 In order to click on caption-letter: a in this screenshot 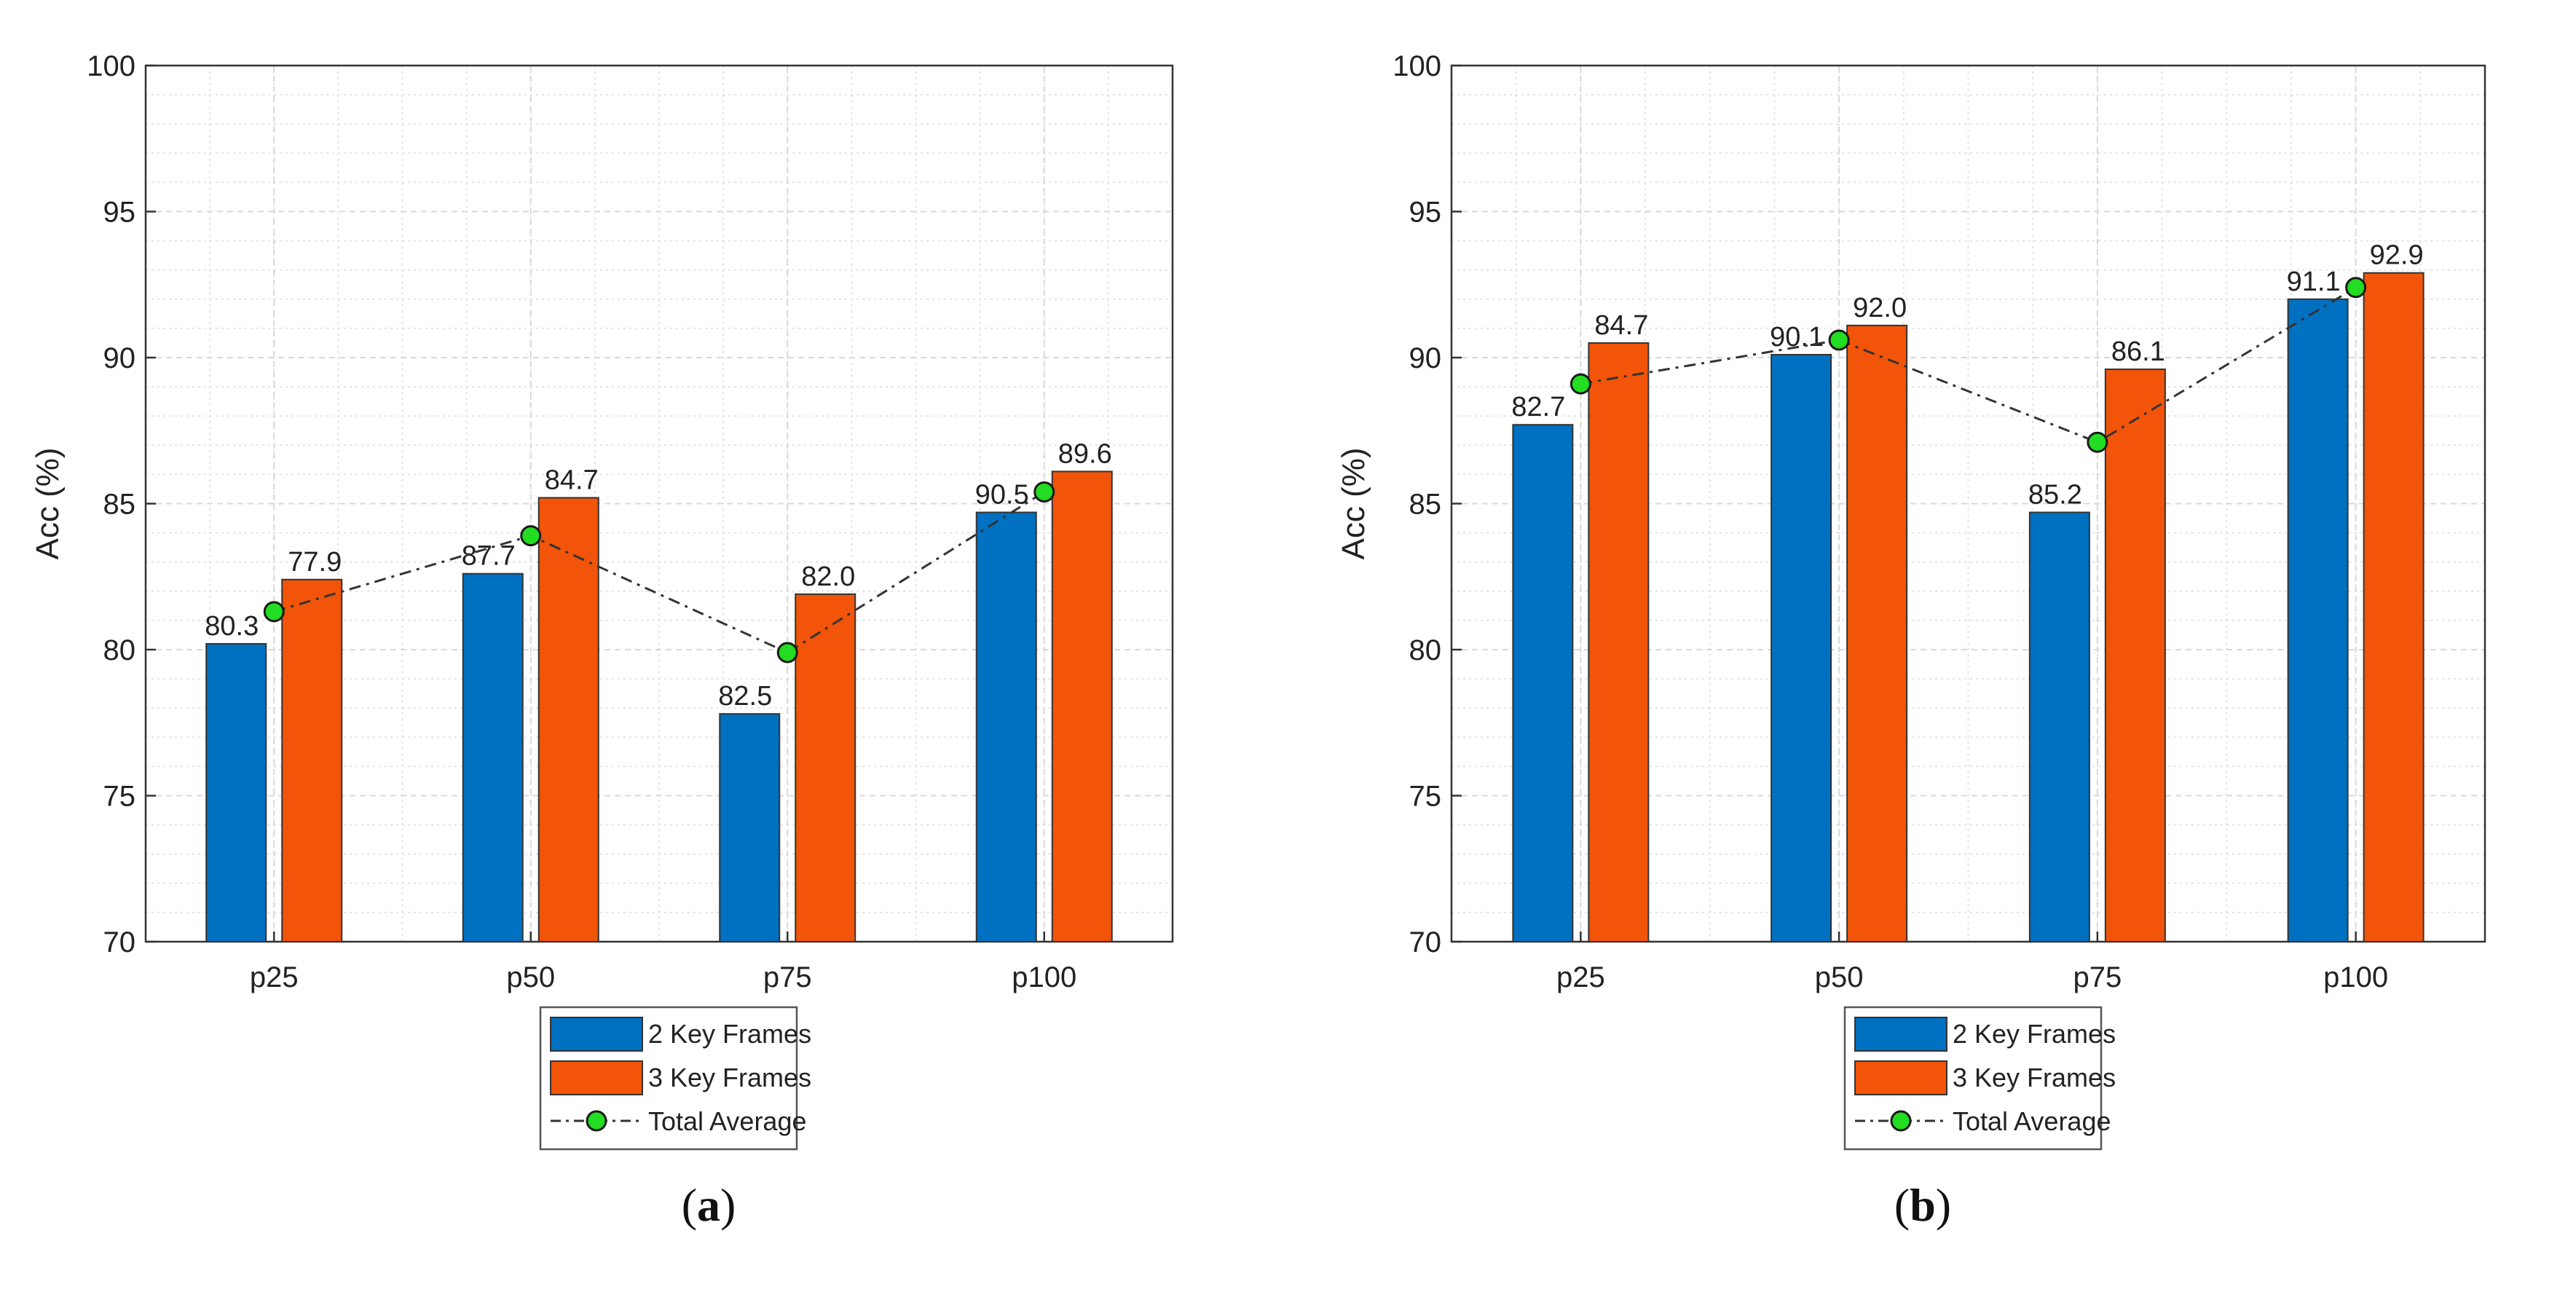, I will do `click(708, 1205)`.